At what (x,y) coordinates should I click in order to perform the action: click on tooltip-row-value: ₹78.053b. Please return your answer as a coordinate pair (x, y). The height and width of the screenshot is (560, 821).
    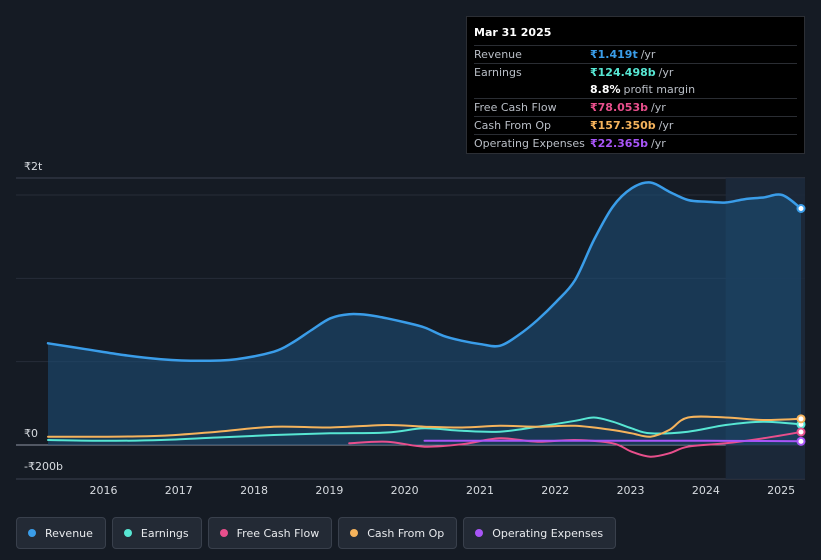
    Looking at the image, I should click on (619, 107).